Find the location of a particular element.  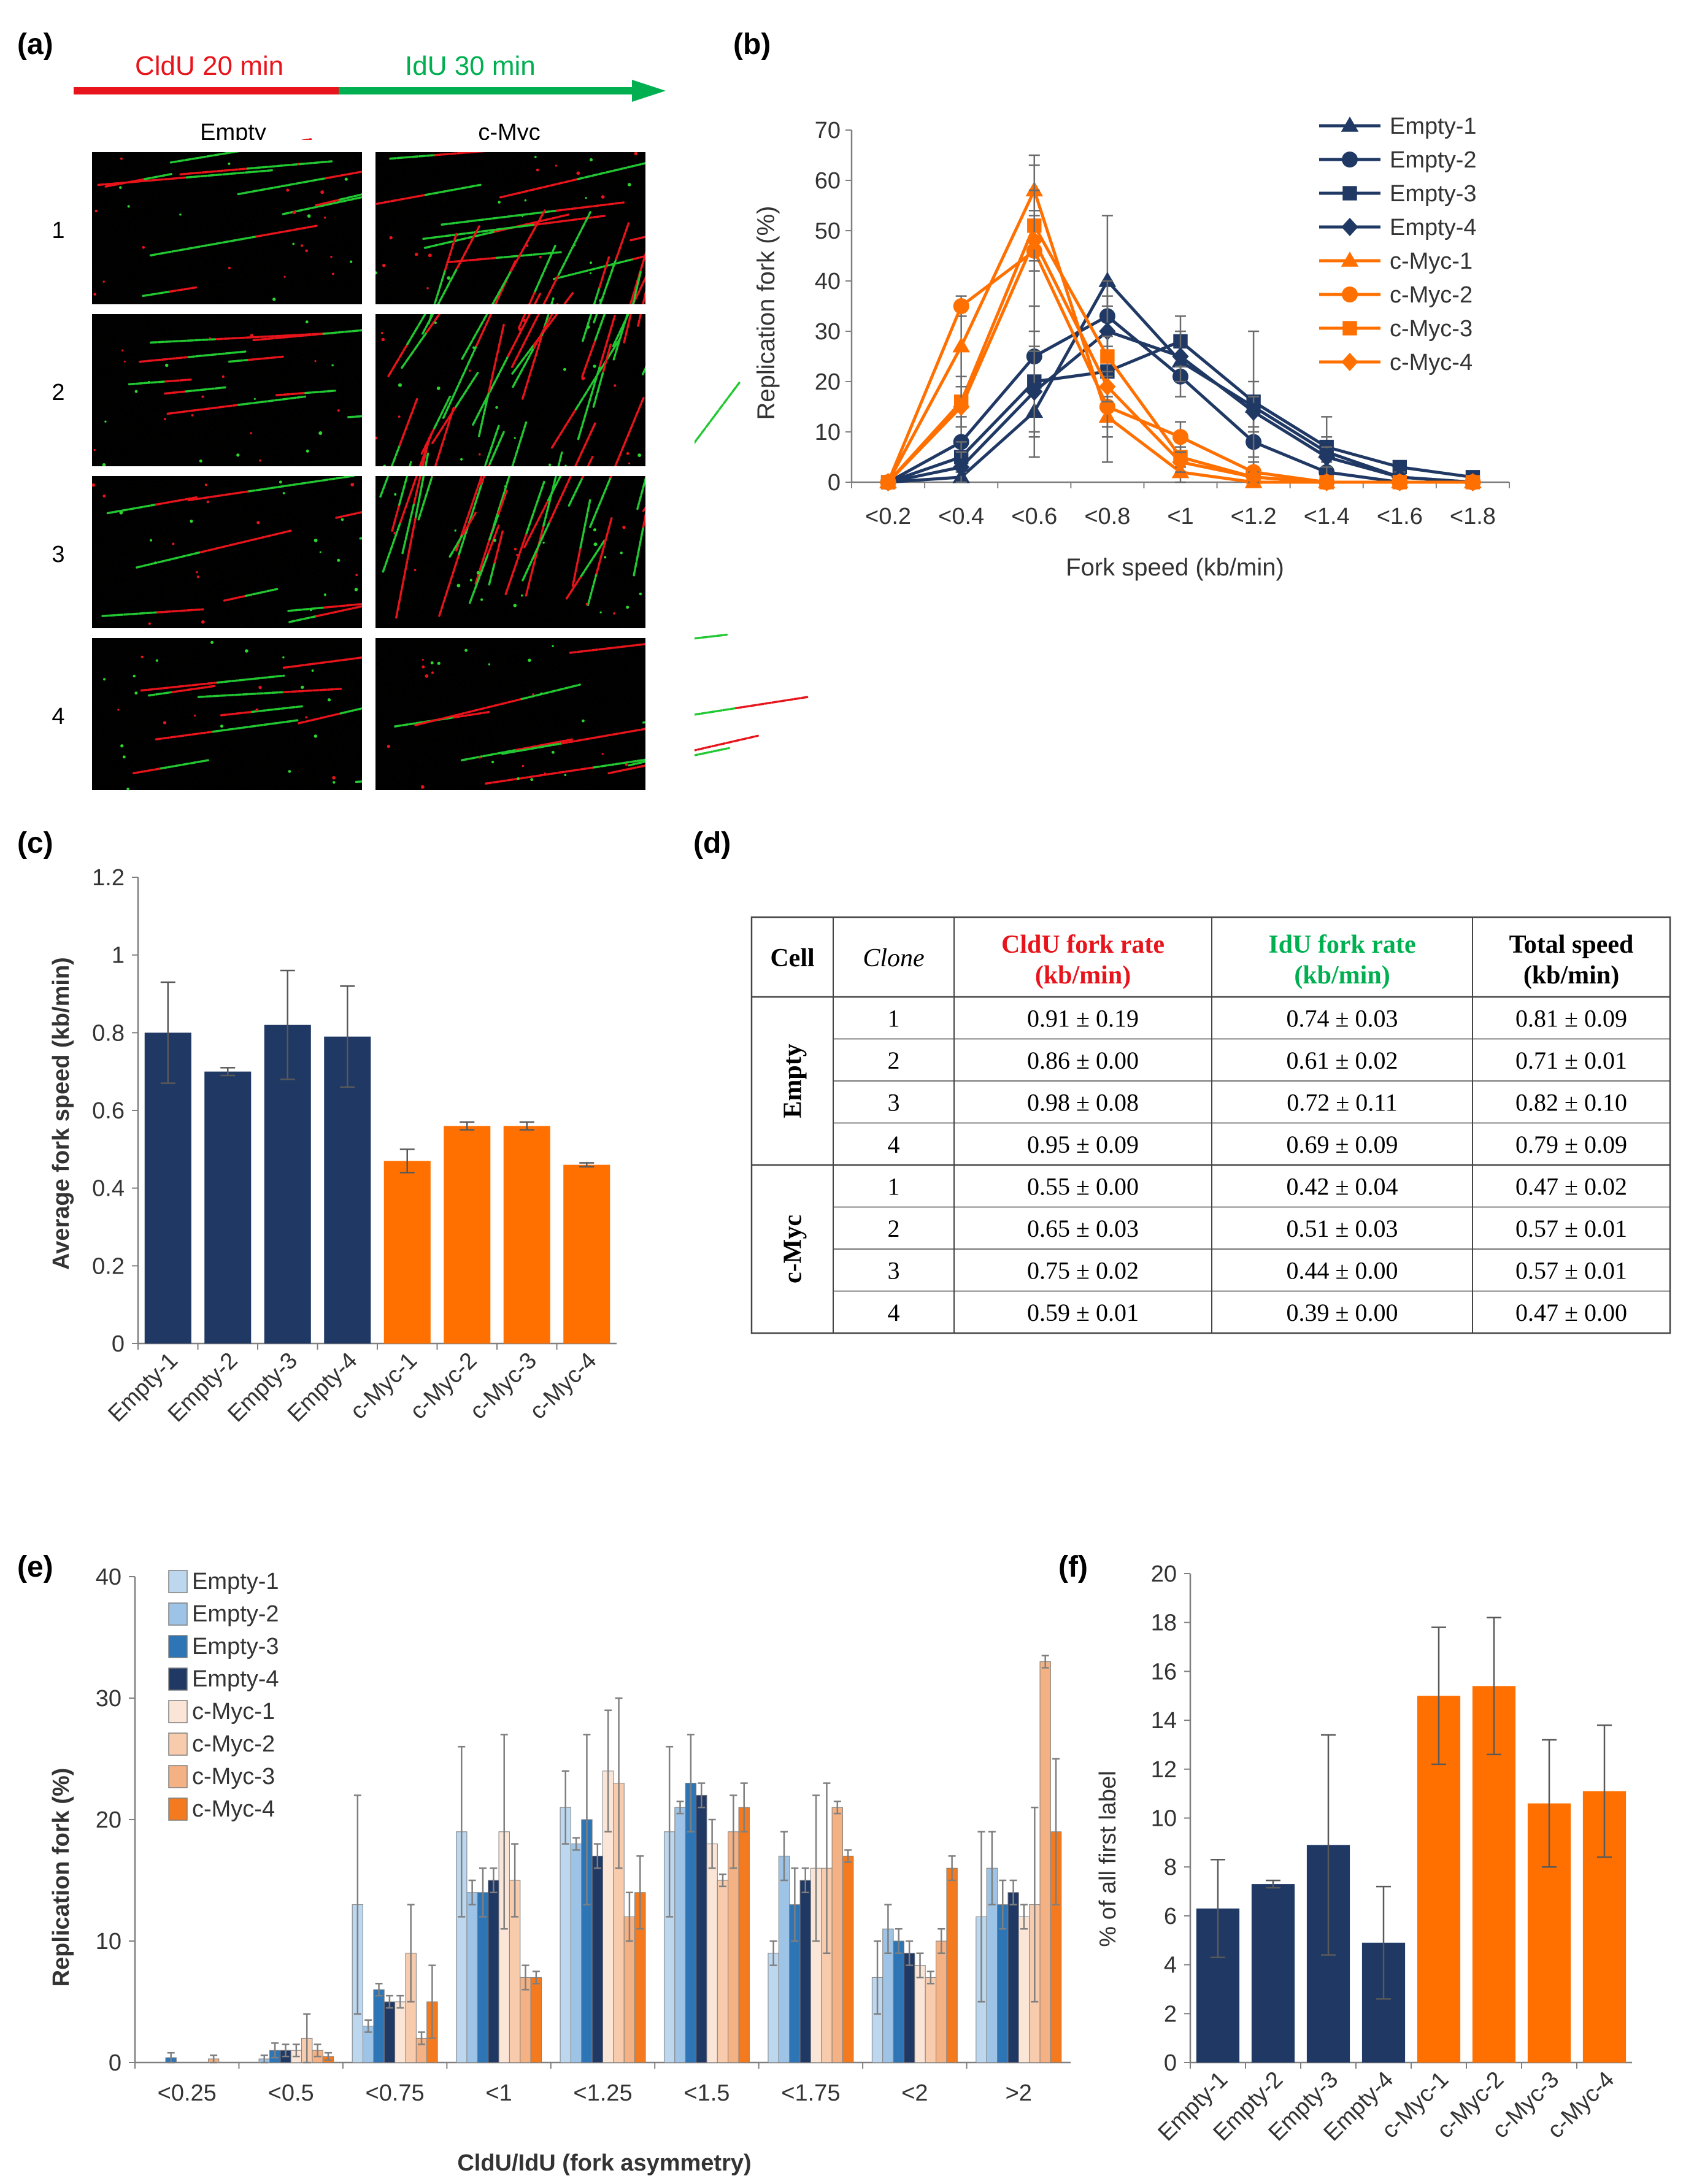

e-legend-label: c-Myc-1 is located at coordinates (234, 1712).